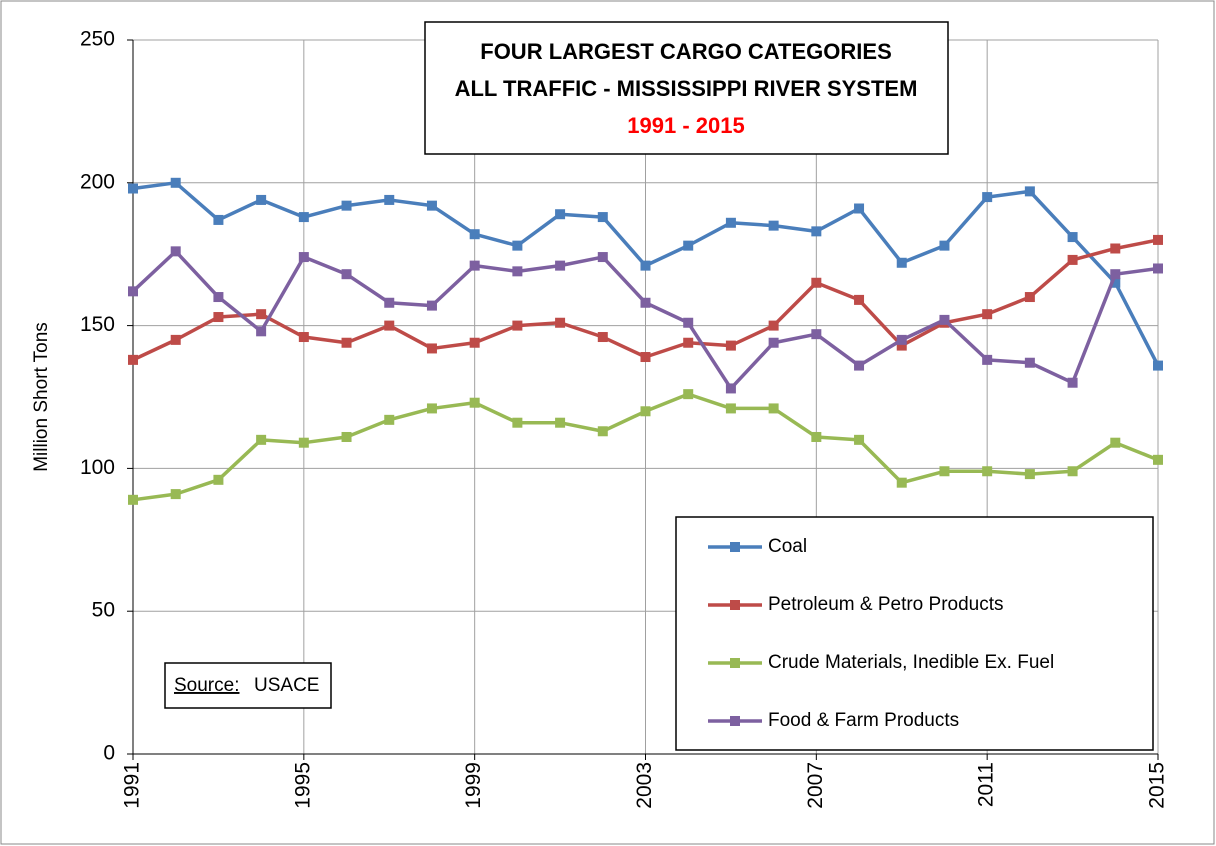 The height and width of the screenshot is (846, 1216). I want to click on source-text: USACE, so click(286, 685).